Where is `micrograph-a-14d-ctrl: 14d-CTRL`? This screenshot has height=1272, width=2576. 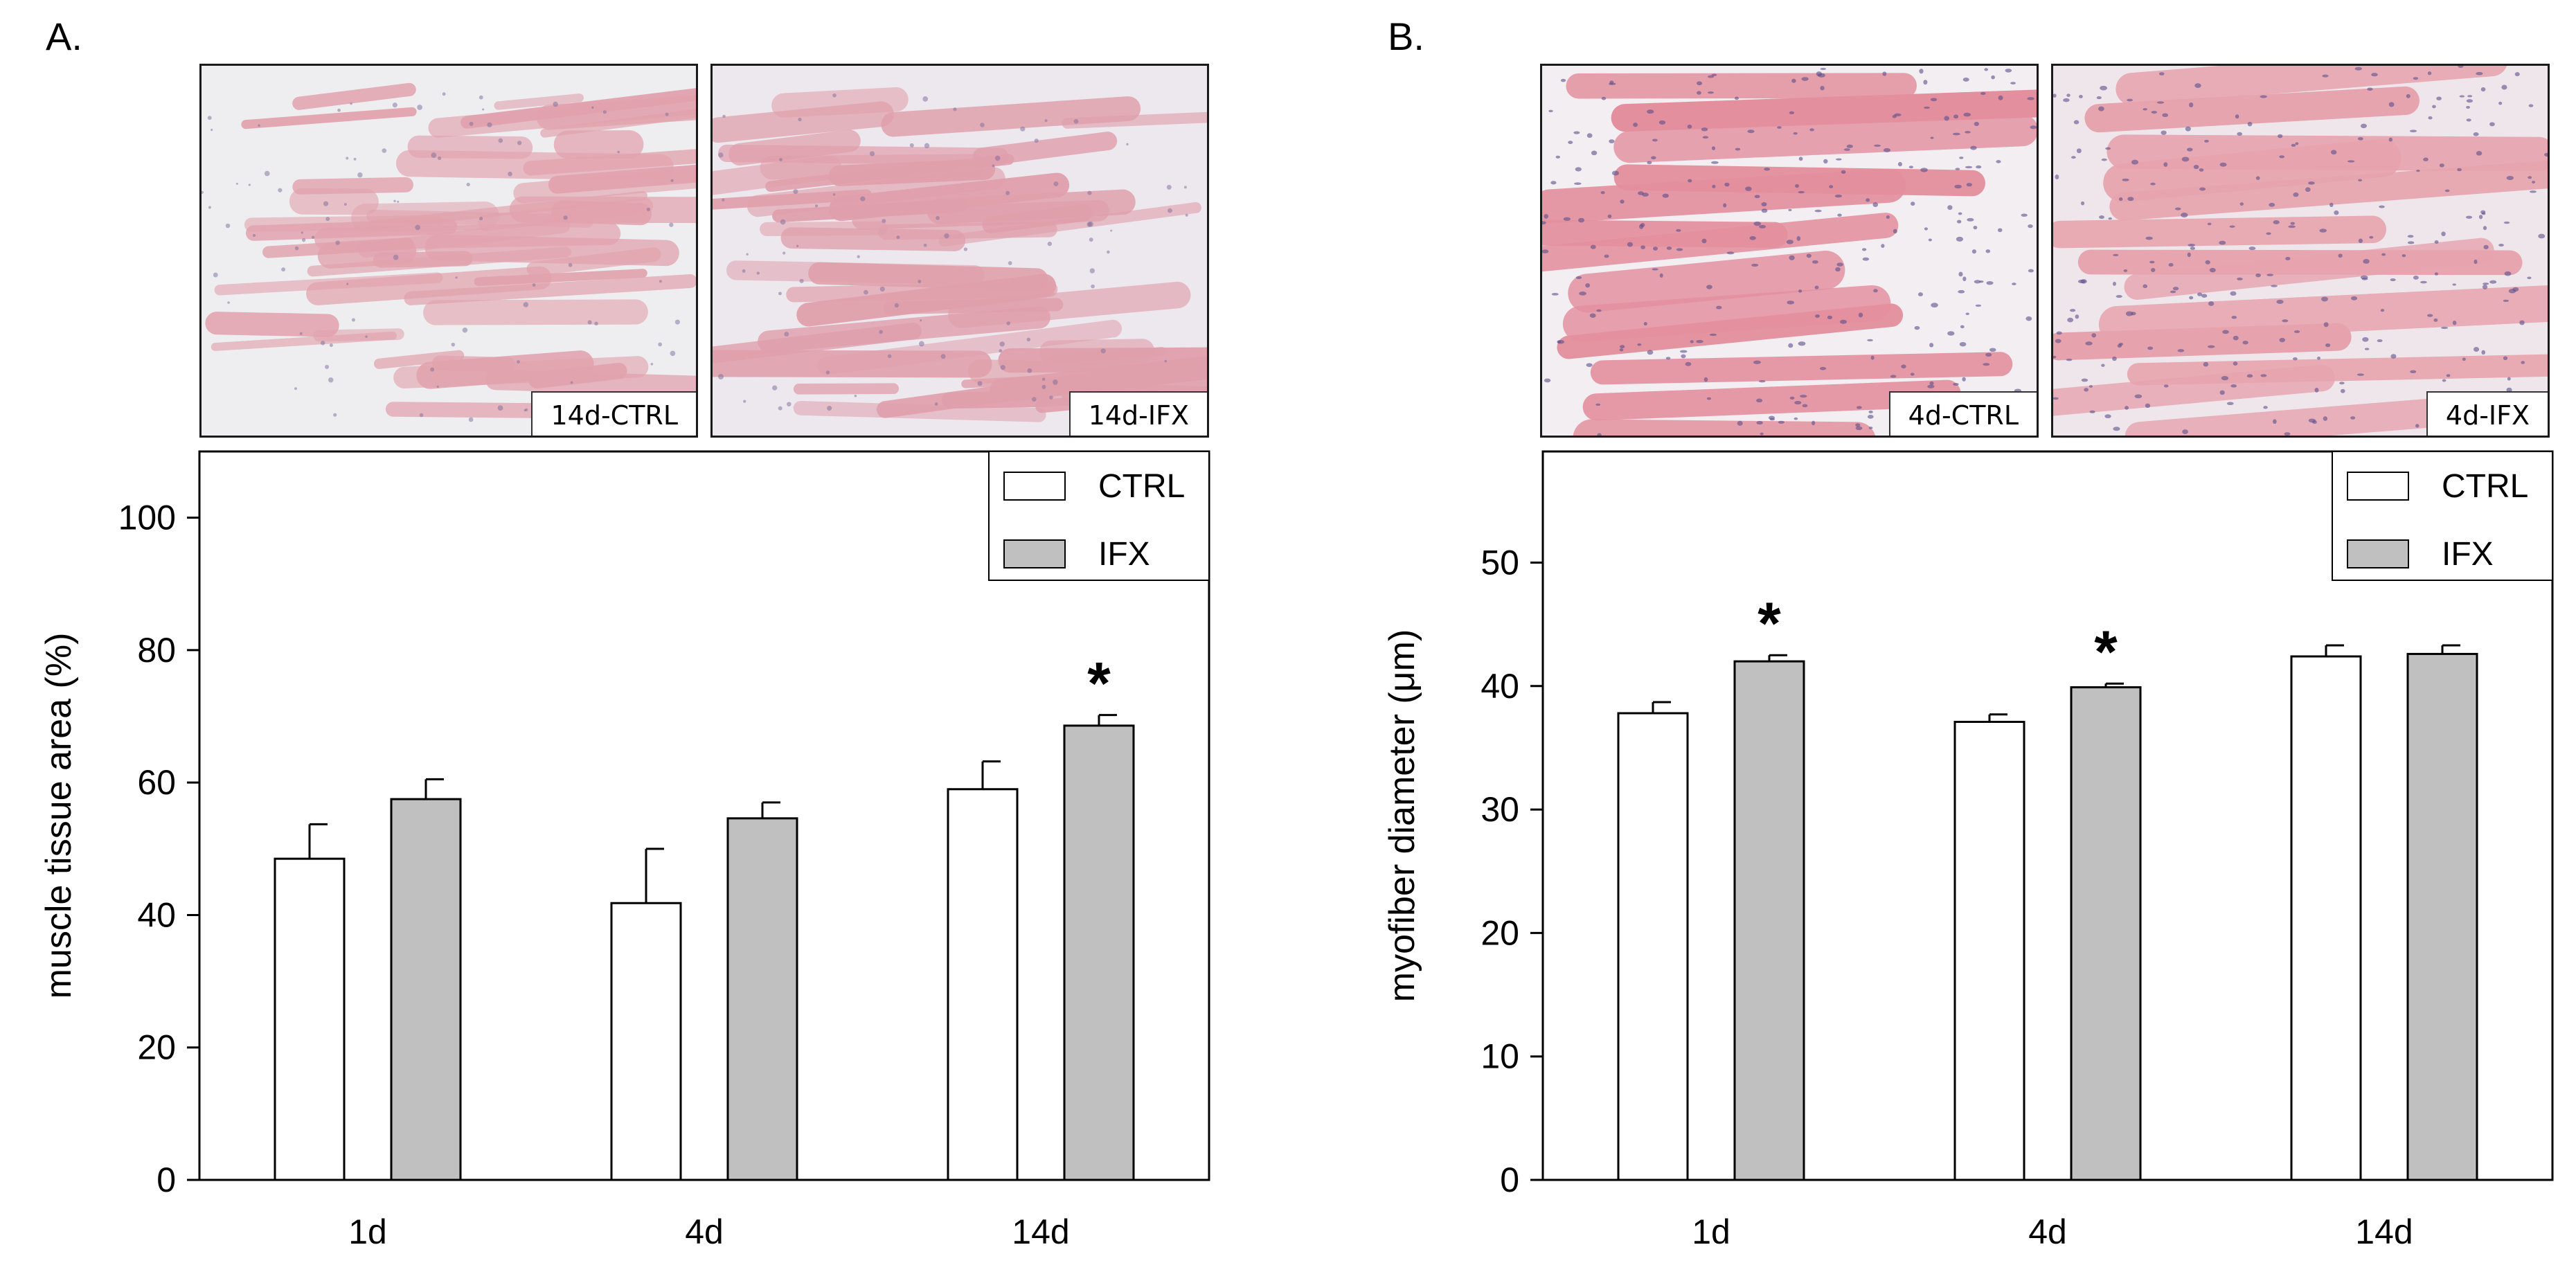 micrograph-a-14d-ctrl: 14d-CTRL is located at coordinates (449, 251).